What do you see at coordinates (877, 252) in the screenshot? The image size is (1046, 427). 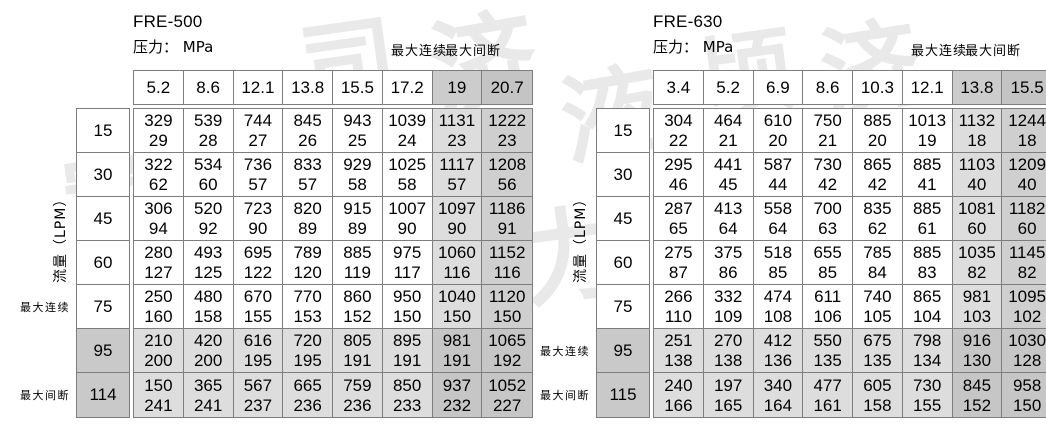 I see `flow-value: 785` at bounding box center [877, 252].